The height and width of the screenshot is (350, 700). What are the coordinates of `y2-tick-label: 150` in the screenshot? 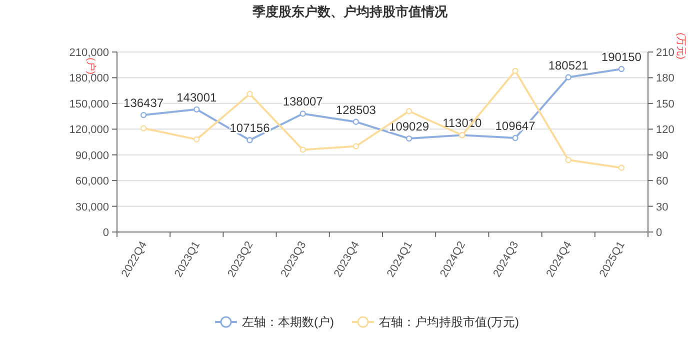 It's located at (665, 104).